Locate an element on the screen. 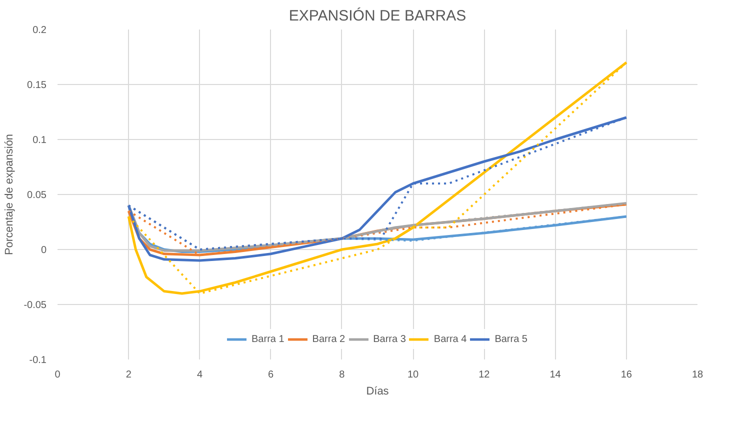 Image resolution: width=737 pixels, height=442 pixels. legend-label: Barra 4 is located at coordinates (450, 339).